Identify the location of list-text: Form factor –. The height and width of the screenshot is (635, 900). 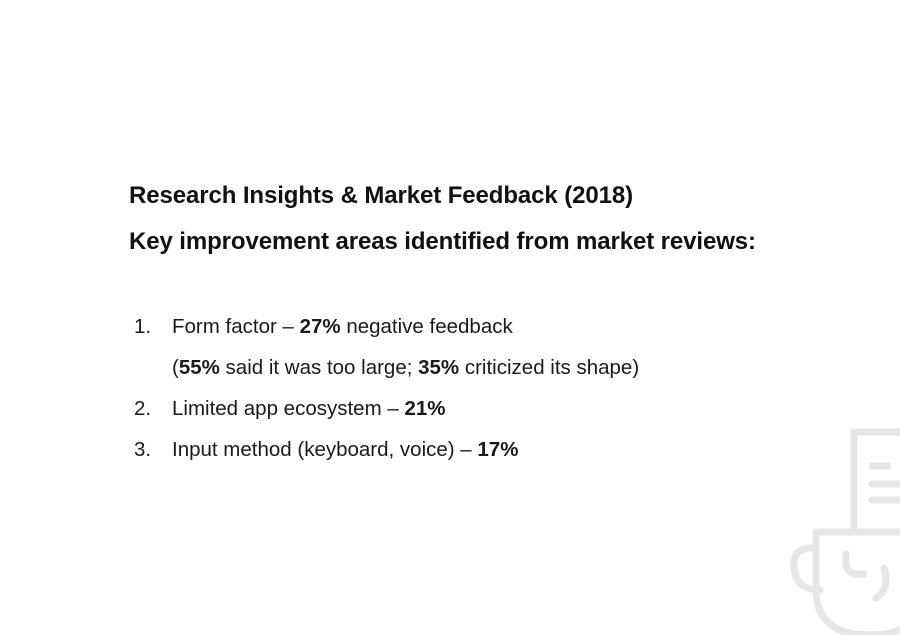
(236, 326).